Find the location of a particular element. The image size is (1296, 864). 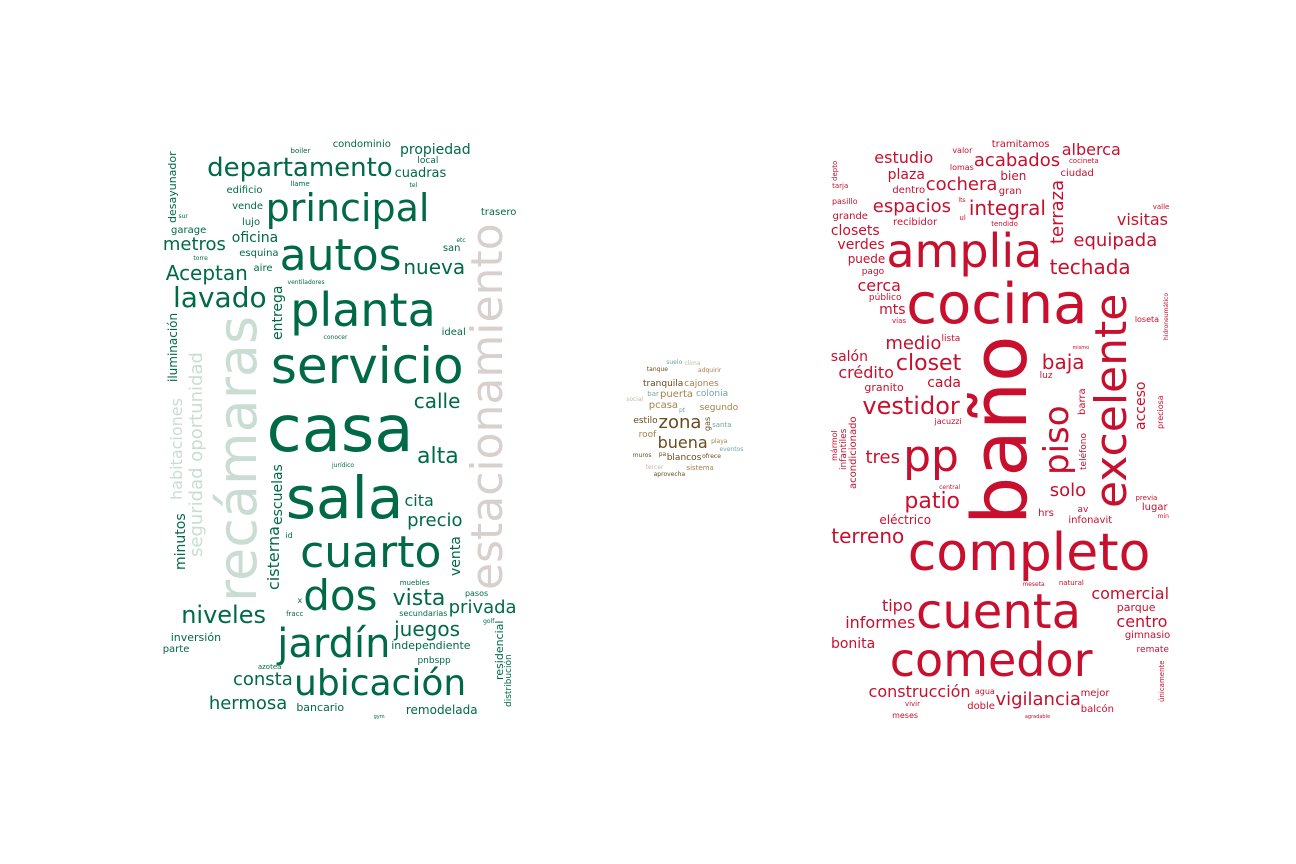

word-red: tramitamos is located at coordinates (1020, 145).